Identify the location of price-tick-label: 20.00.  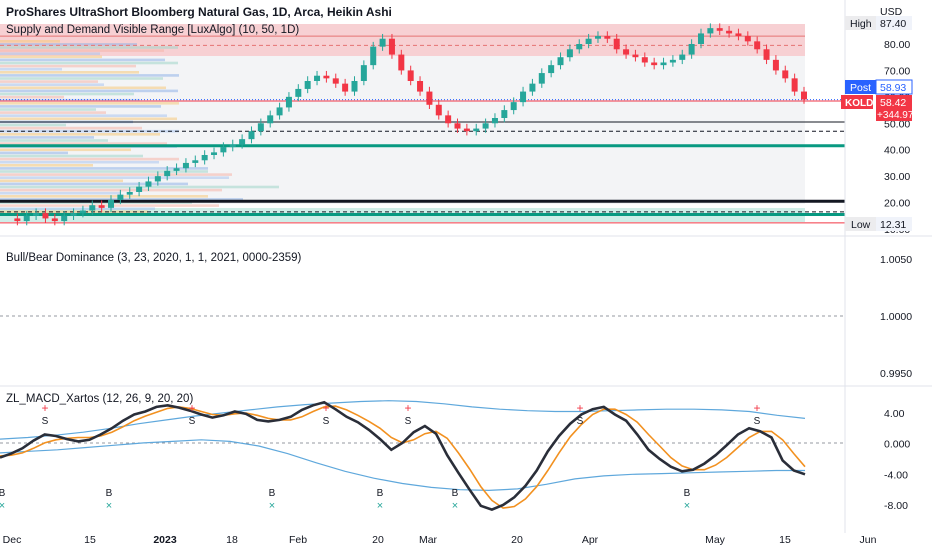
(897, 204).